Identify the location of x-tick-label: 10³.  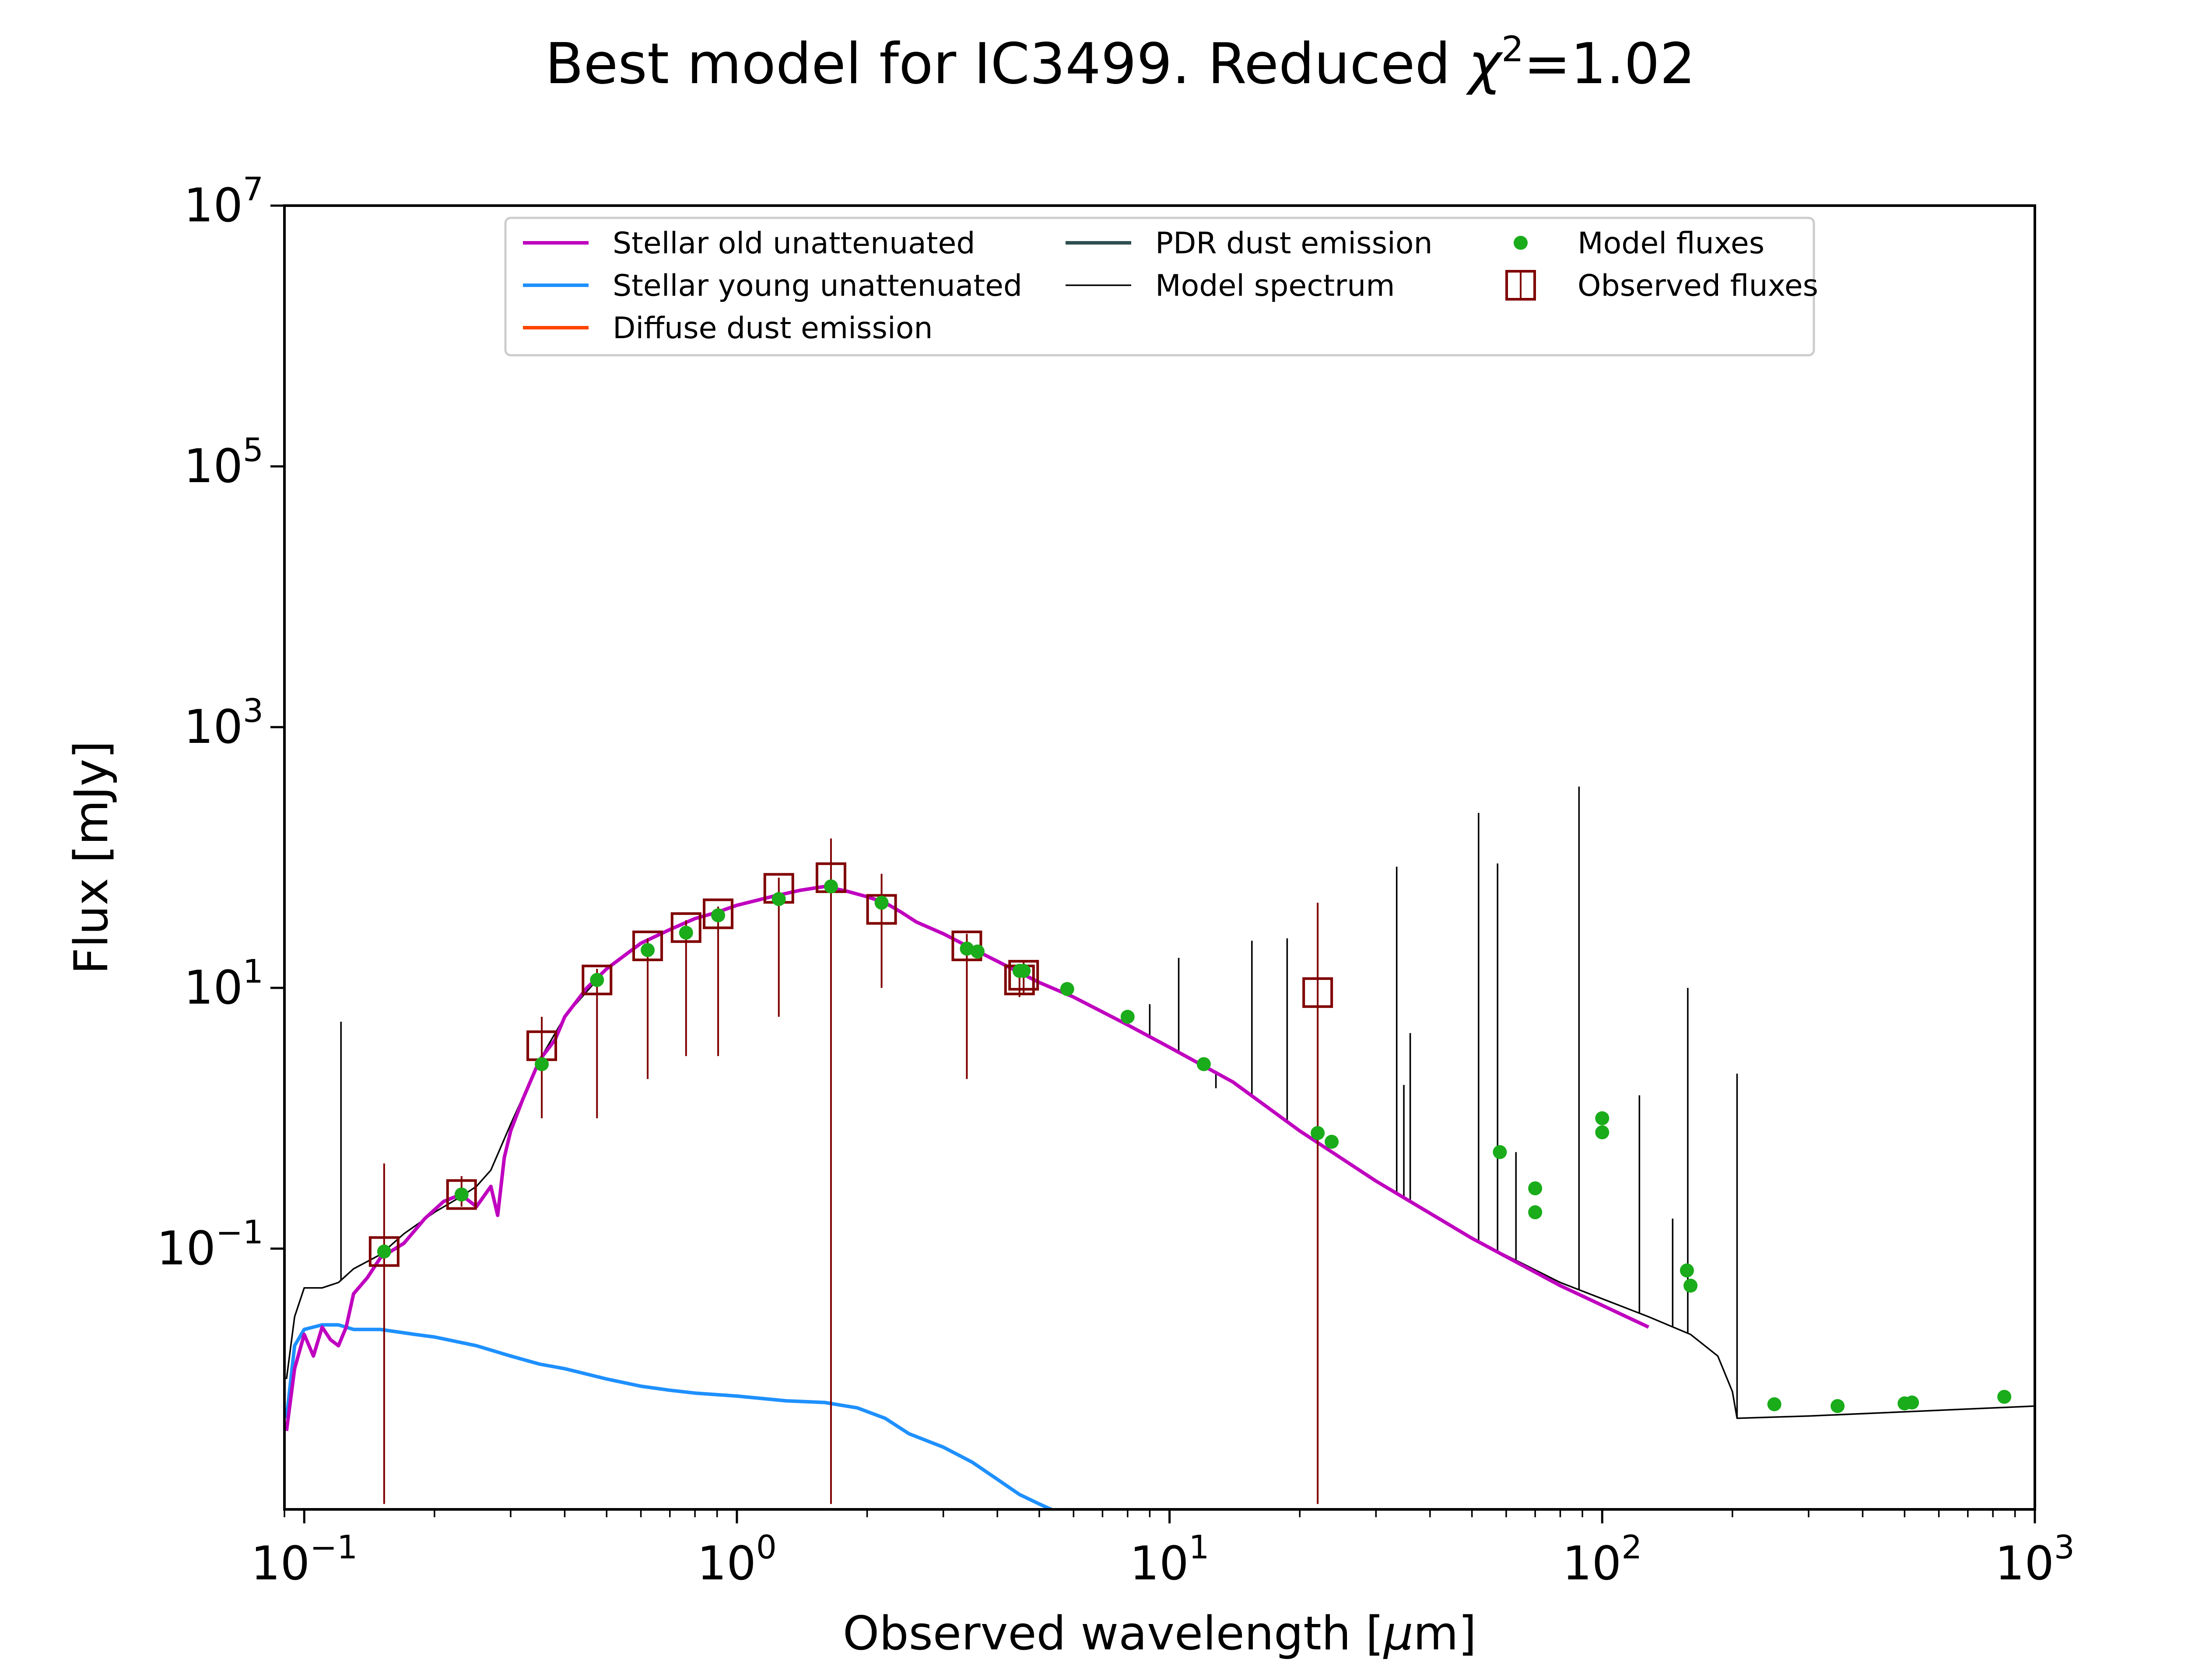
(2035, 1559).